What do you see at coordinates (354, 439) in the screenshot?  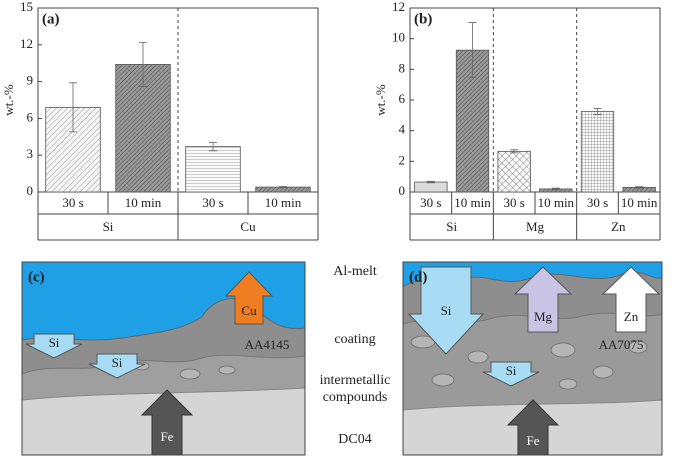 I see `layer-label: DC04` at bounding box center [354, 439].